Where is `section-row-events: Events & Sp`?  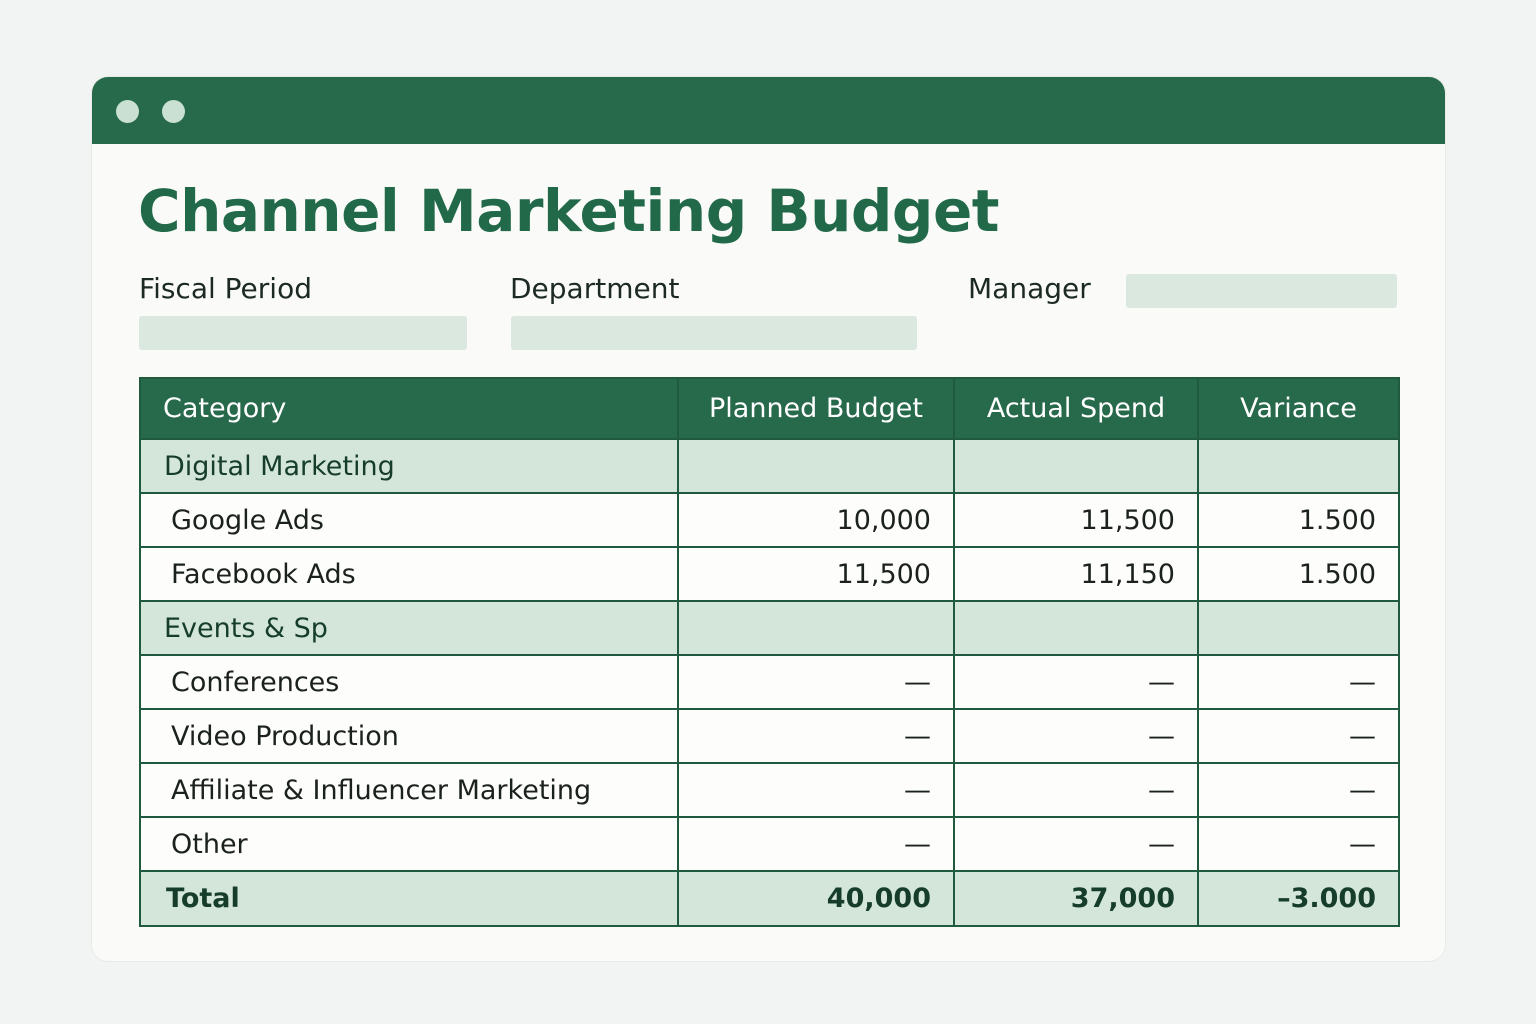
section-row-events: Events & Sp is located at coordinates (769, 628).